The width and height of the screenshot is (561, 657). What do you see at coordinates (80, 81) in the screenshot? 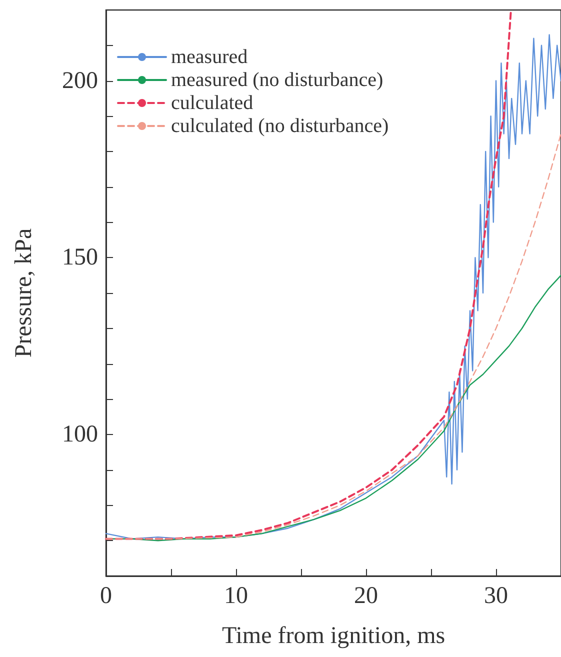
I see `y-tick-label: 200` at bounding box center [80, 81].